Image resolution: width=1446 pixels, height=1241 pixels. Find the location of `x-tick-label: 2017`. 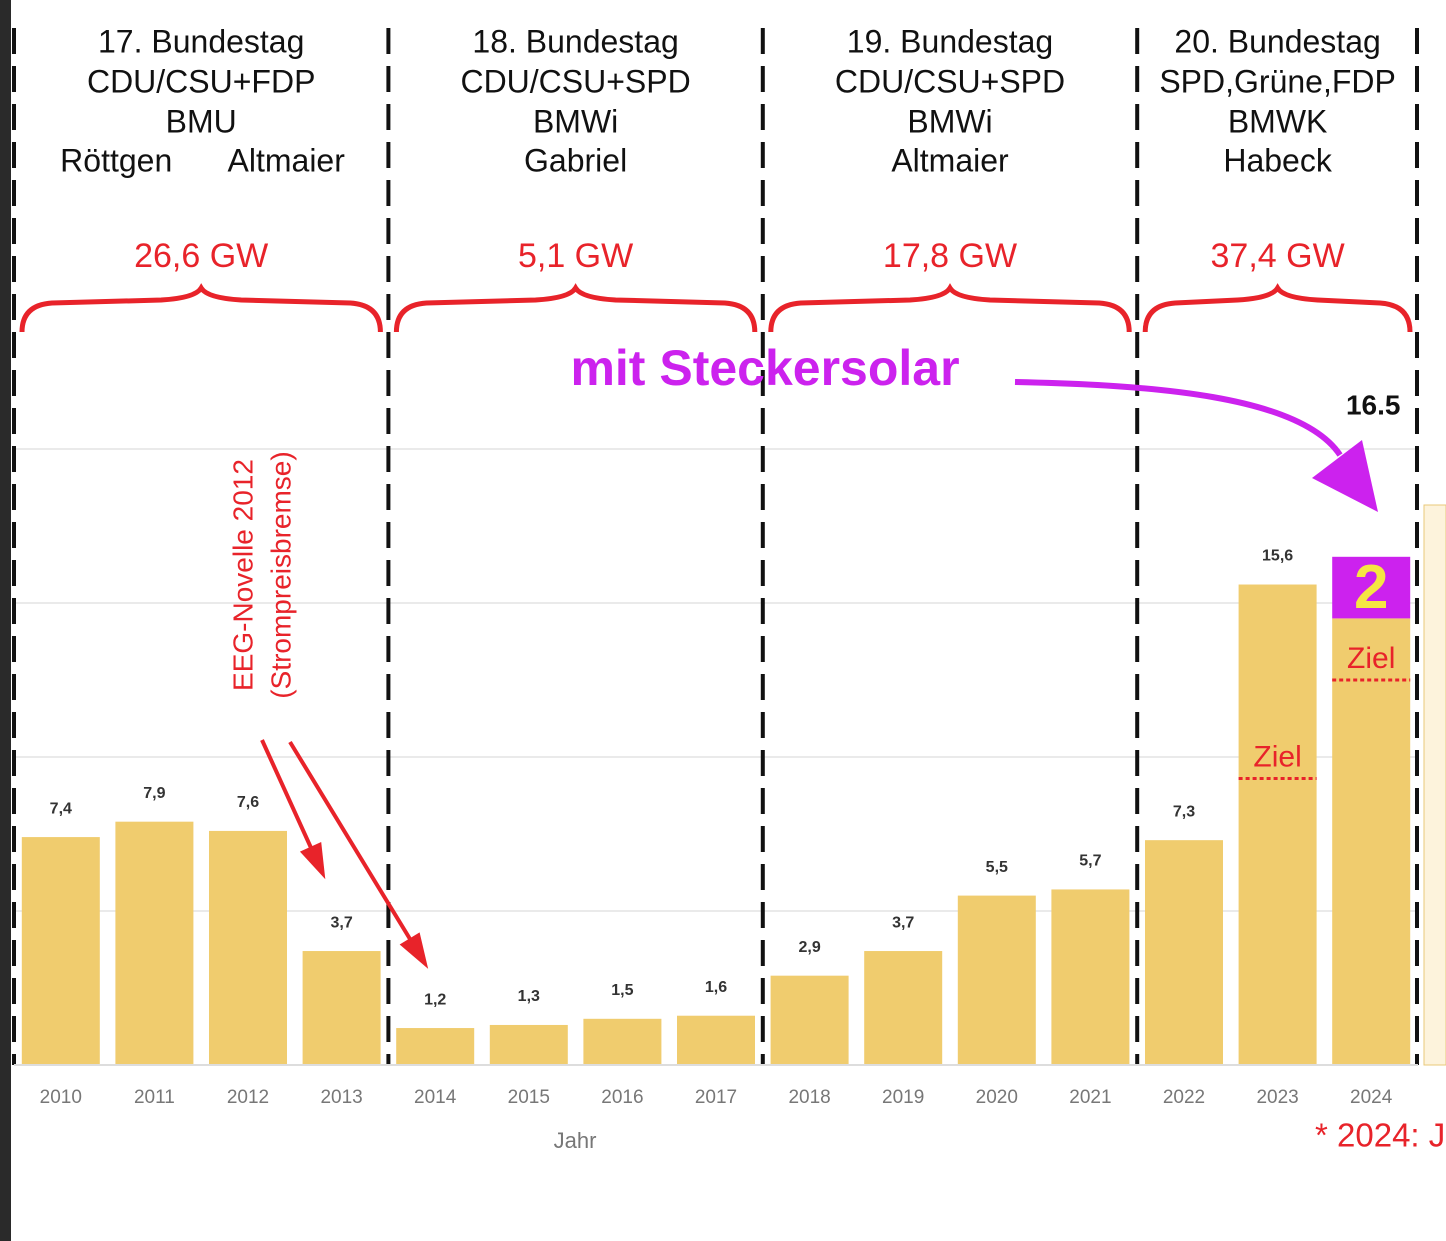

x-tick-label: 2017 is located at coordinates (716, 1097).